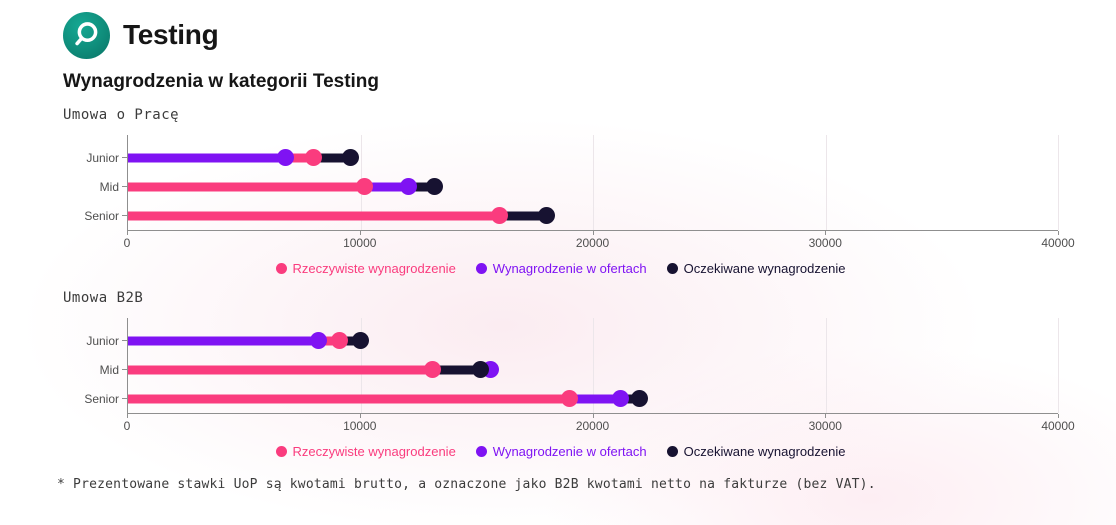 The image size is (1116, 525). What do you see at coordinates (95, 186) in the screenshot?
I see `y-axis-label: Mid` at bounding box center [95, 186].